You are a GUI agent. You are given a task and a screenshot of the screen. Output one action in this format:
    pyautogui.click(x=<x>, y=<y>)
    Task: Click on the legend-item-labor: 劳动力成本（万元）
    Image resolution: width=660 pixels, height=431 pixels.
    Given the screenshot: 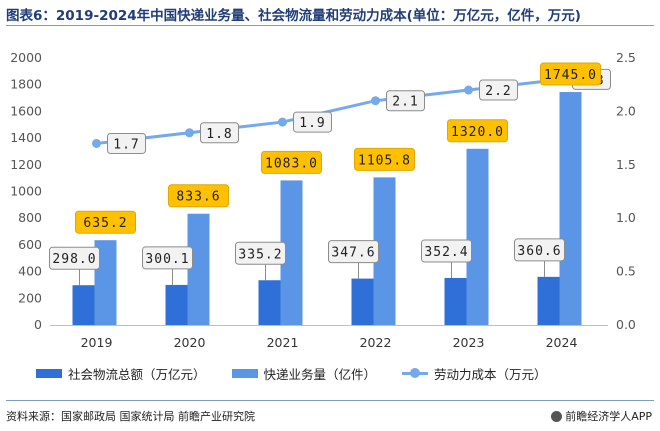 What is the action you would take?
    pyautogui.click(x=474, y=373)
    